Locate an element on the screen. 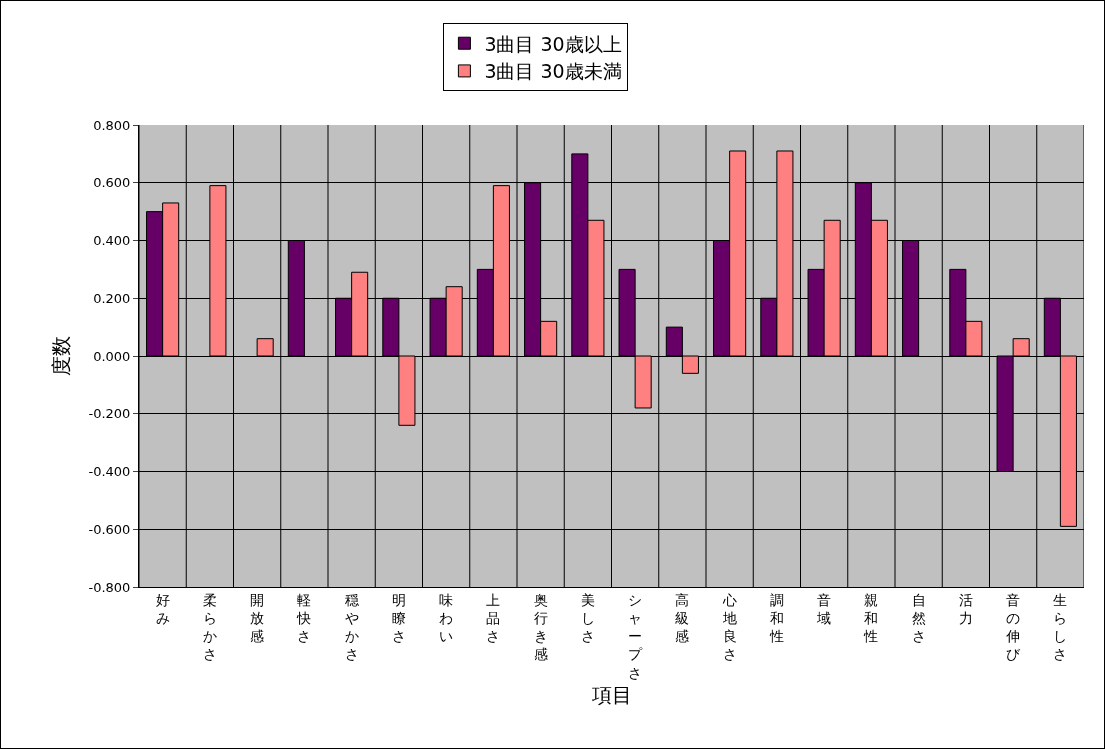 This screenshot has width=1105, height=749. y-tick-label: -0.200 is located at coordinates (109, 414).